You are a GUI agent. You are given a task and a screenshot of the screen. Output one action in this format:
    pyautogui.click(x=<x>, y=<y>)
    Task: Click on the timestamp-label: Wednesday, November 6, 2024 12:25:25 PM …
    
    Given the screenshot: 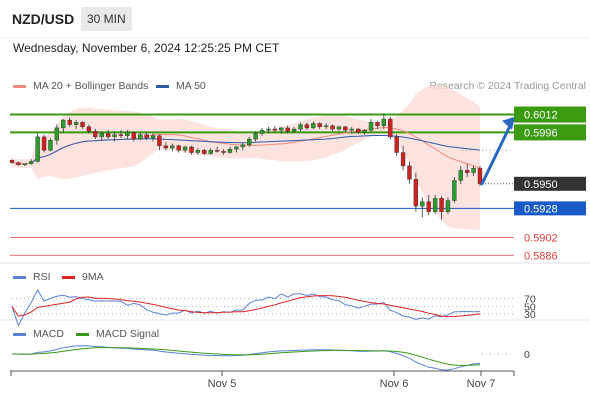 What is the action you would take?
    pyautogui.click(x=146, y=48)
    